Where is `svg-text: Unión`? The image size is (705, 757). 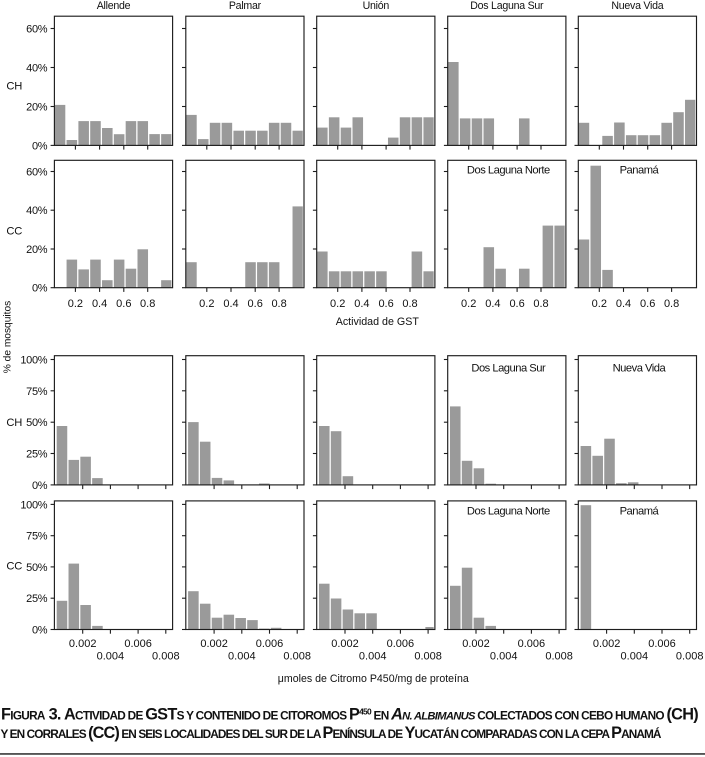
svg-text: Unión is located at coordinates (376, 6).